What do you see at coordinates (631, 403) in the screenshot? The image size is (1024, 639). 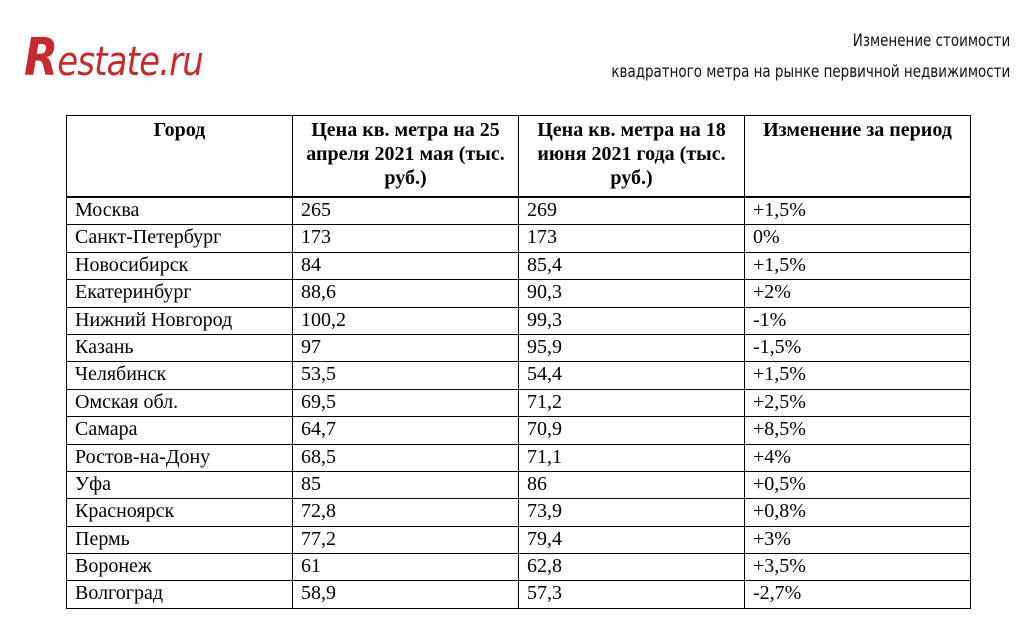 I see `table-cell: 71,2` at bounding box center [631, 403].